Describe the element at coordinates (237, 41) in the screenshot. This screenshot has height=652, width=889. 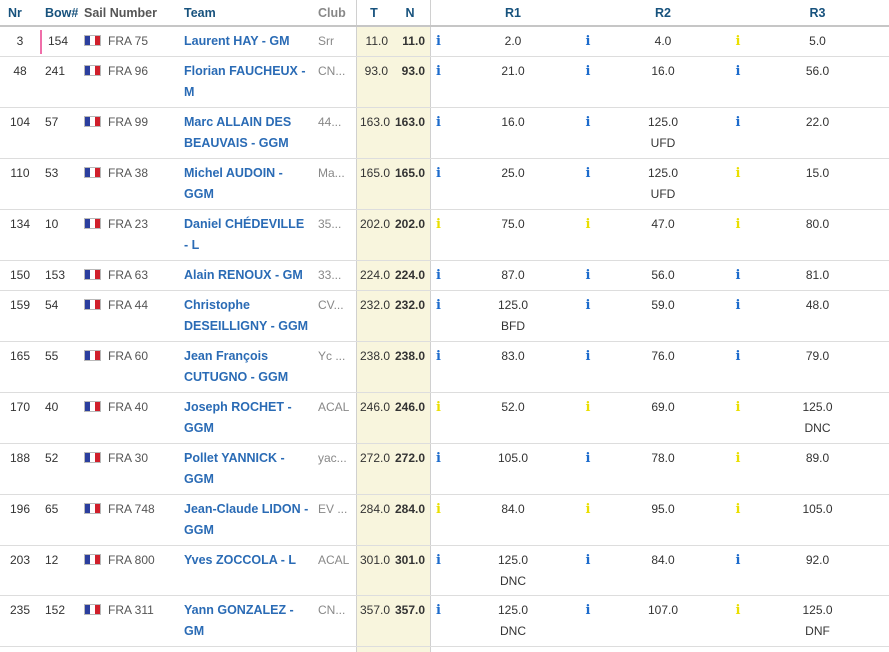
I see `team-link: Laurent HAY - GM` at that location.